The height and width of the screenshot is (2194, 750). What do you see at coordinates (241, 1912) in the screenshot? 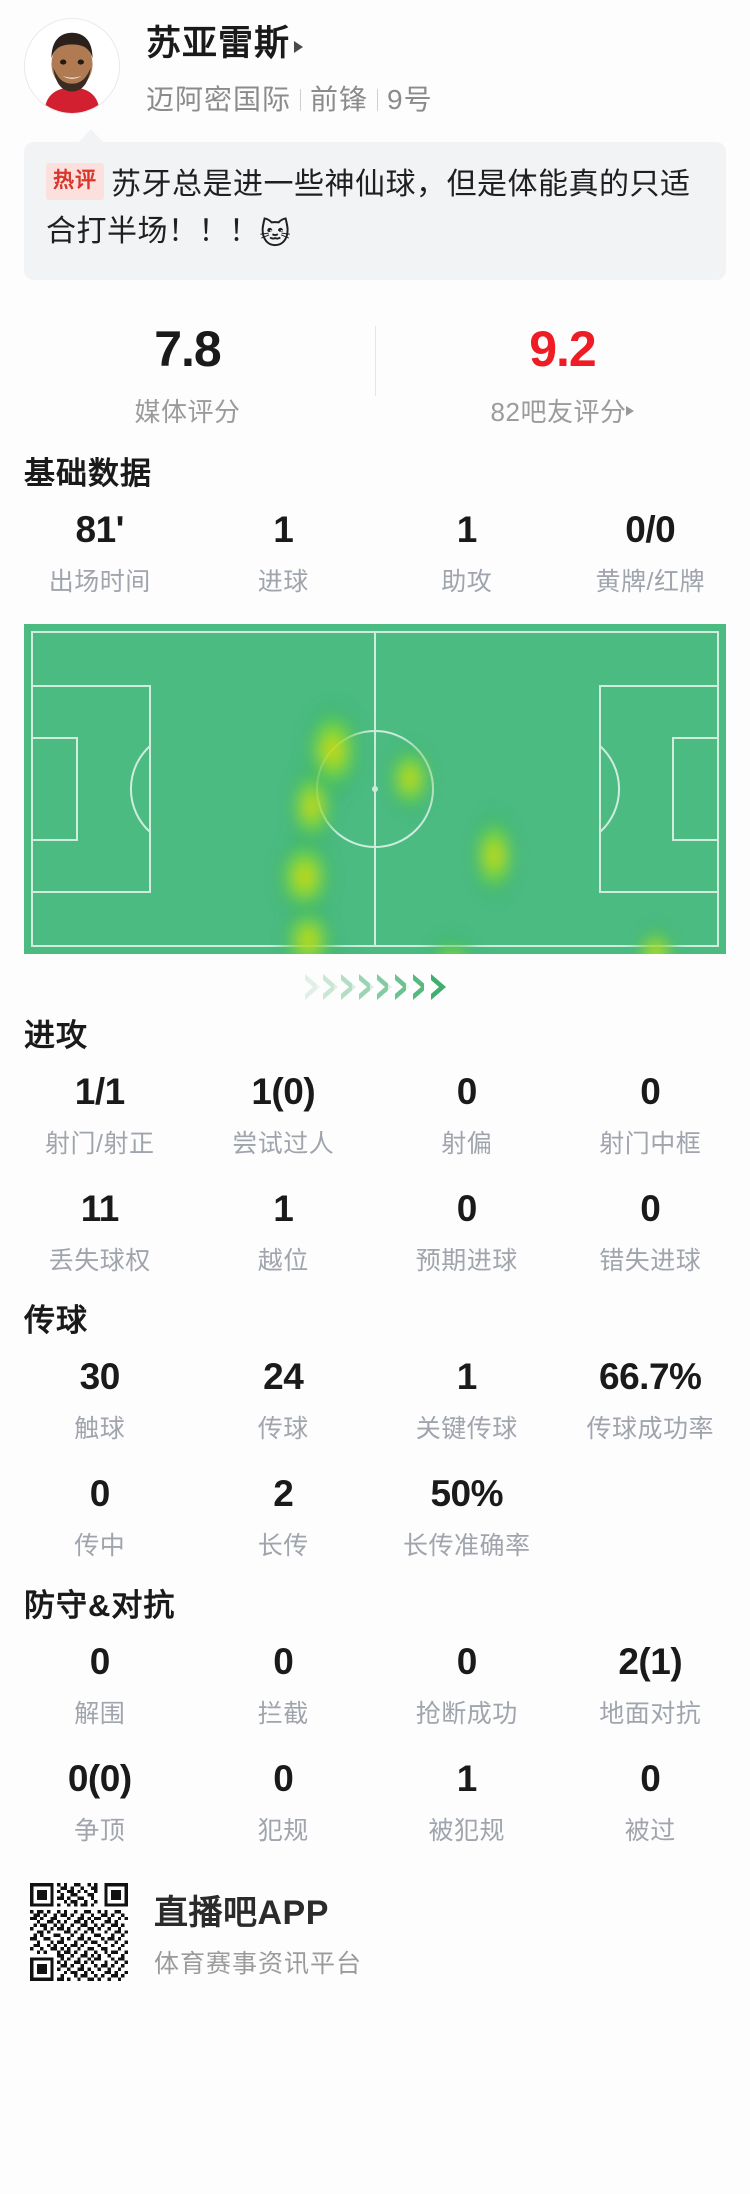
I see `app-name: 直播吧APP` at bounding box center [241, 1912].